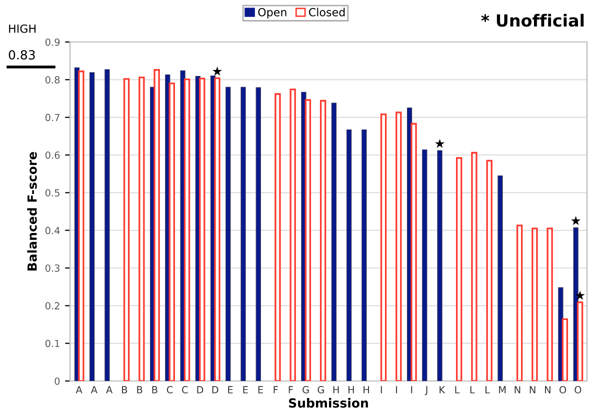 This screenshot has width=591, height=415. Describe the element at coordinates (52, 230) in the screenshot. I see `y-tick-label: 0.4` at that location.